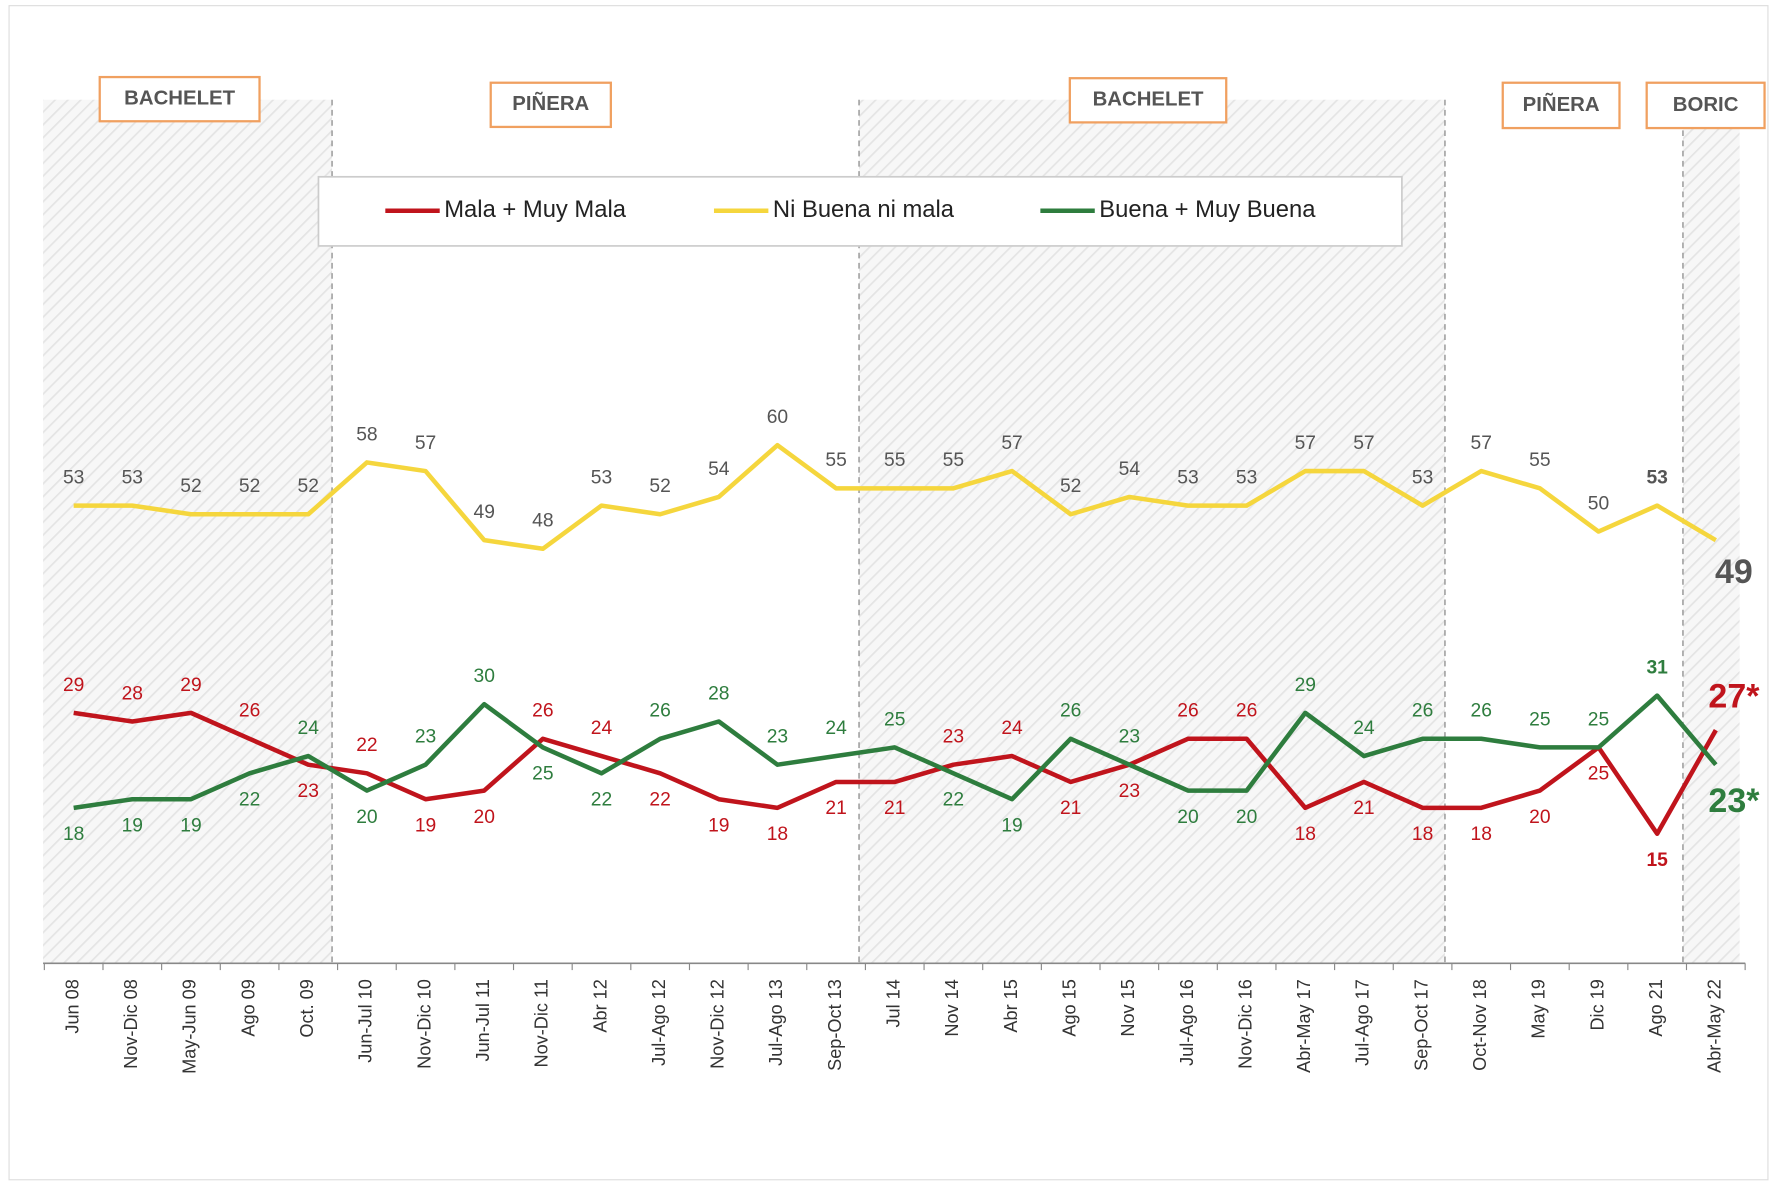 The width and height of the screenshot is (1777, 1185). What do you see at coordinates (366, 434) in the screenshot?
I see `data-label: 58` at bounding box center [366, 434].